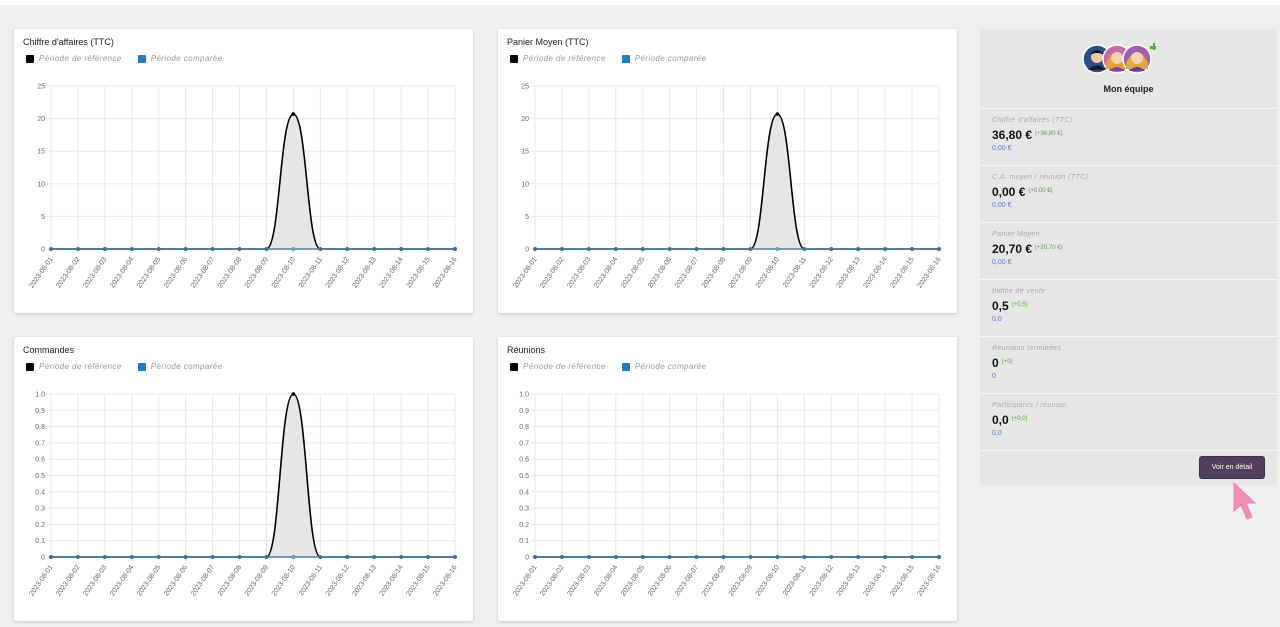  What do you see at coordinates (1019, 291) in the screenshot?
I see `kpi-label: Indice de vente` at bounding box center [1019, 291].